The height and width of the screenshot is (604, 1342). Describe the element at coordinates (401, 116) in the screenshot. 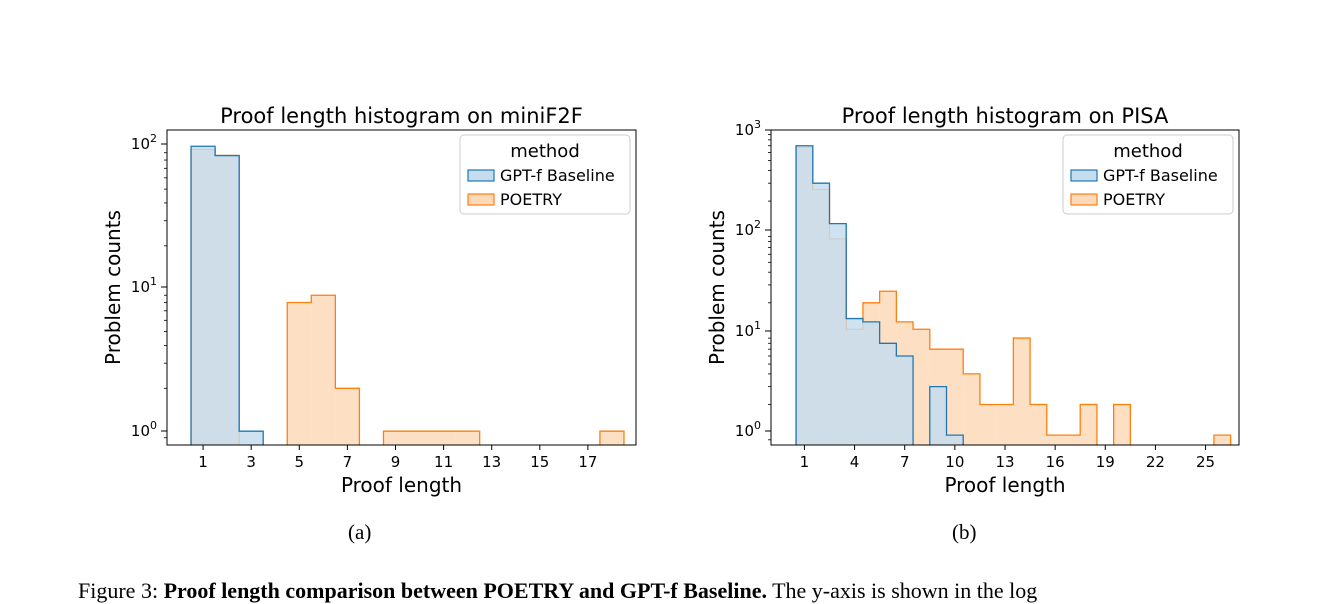

I see `chart-title: Proof length histogram on miniF2F` at that location.